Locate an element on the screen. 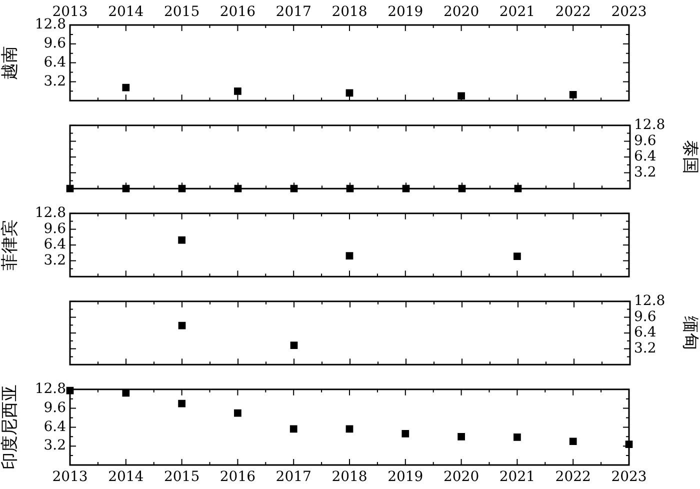 The image size is (700, 489). x-tick-label: 2020 is located at coordinates (461, 477).